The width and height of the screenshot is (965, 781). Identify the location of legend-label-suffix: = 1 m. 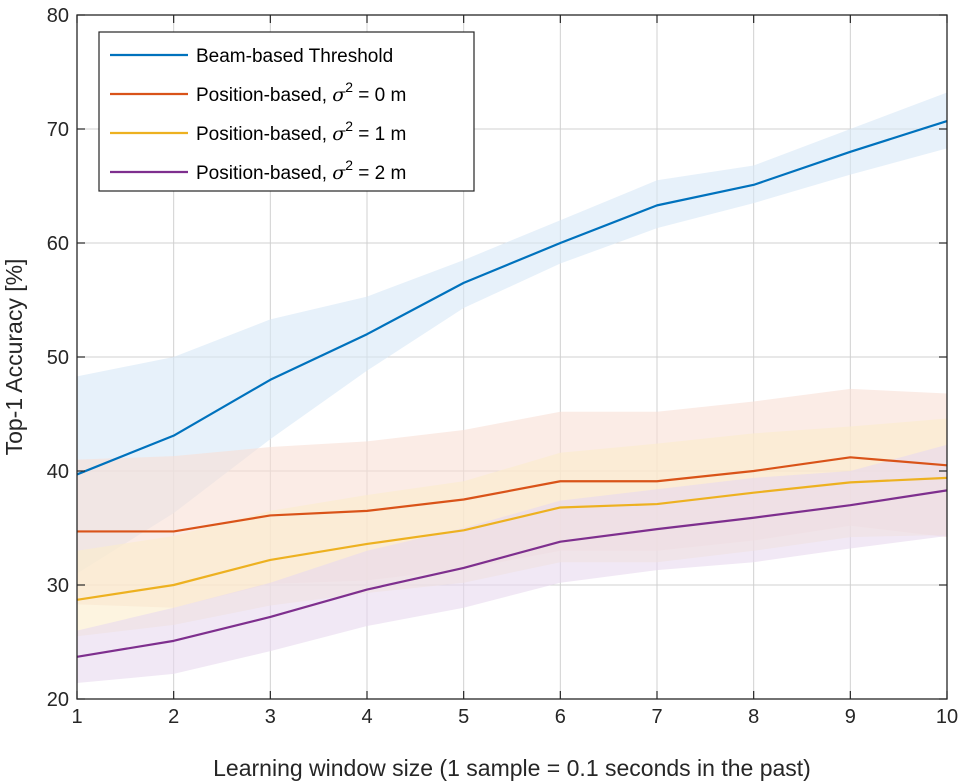
(379, 134).